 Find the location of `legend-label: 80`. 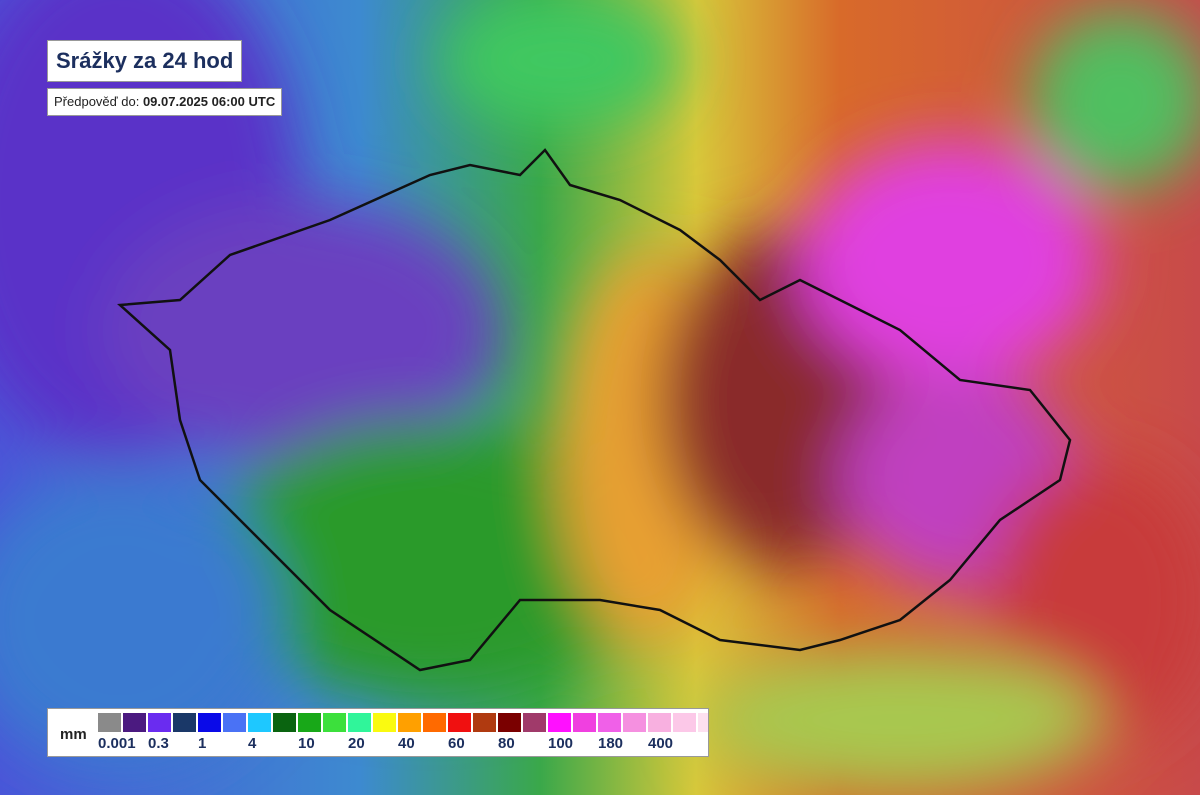

legend-label: 80 is located at coordinates (506, 743).